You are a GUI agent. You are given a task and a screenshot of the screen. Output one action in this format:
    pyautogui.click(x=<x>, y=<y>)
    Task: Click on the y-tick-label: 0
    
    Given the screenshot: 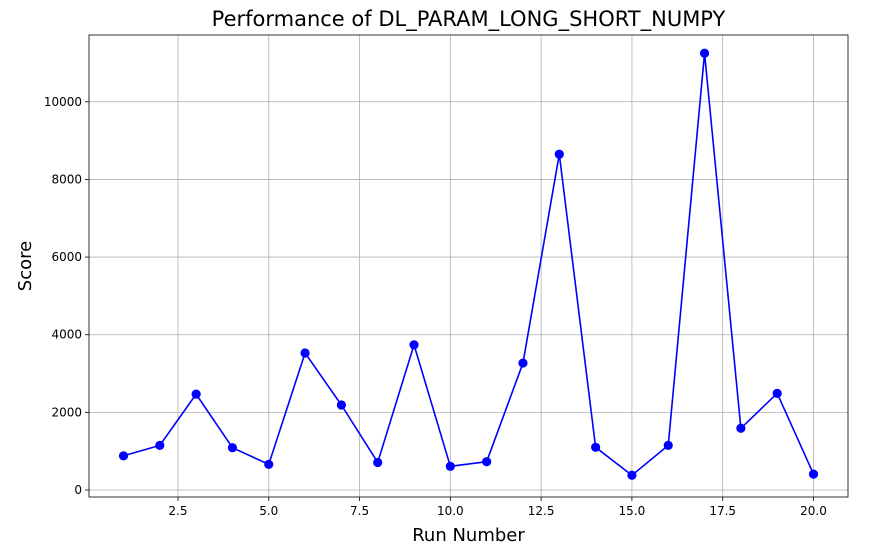 What is the action you would take?
    pyautogui.click(x=78, y=490)
    